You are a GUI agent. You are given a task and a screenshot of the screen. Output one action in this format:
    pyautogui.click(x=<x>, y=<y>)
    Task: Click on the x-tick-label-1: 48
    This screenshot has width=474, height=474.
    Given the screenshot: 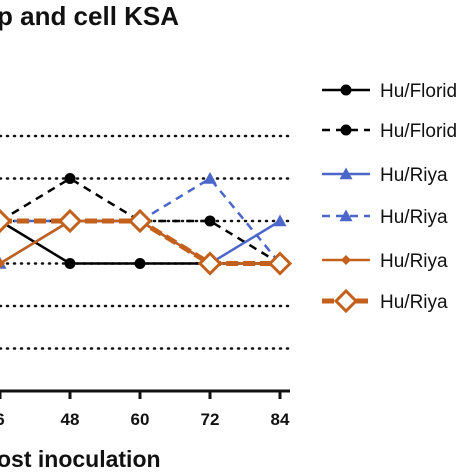 What is the action you would take?
    pyautogui.click(x=70, y=419)
    